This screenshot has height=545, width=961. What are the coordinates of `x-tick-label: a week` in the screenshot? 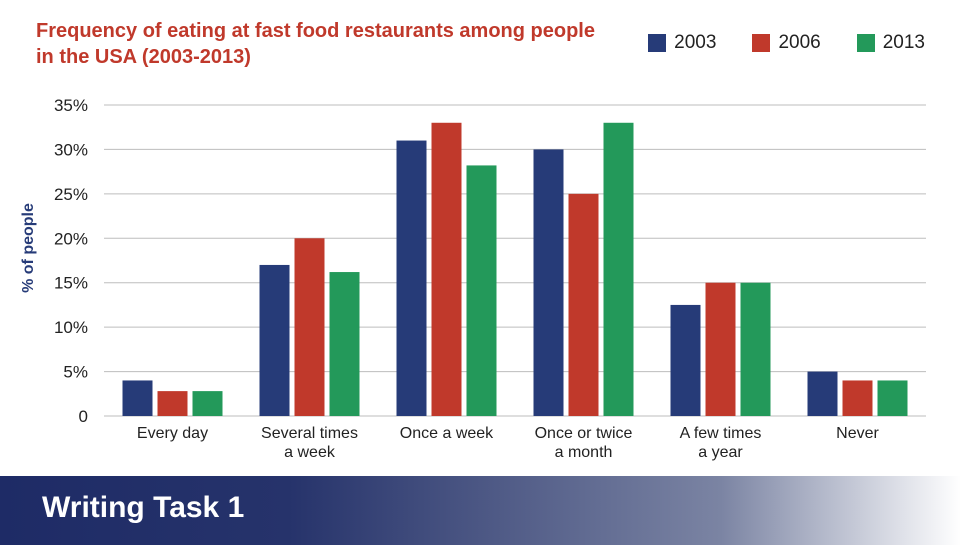 It's located at (310, 452).